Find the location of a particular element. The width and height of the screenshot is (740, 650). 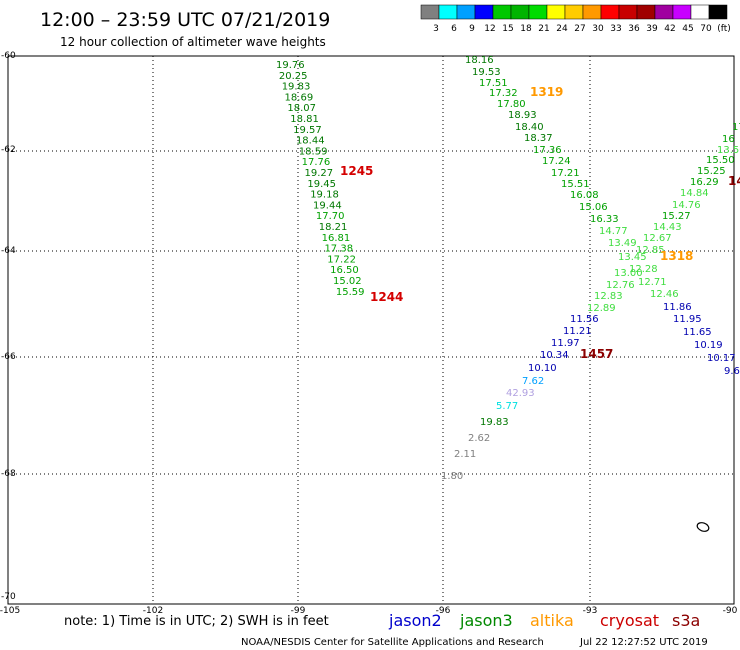

legend-satellite-altika: altika is located at coordinates (552, 620).